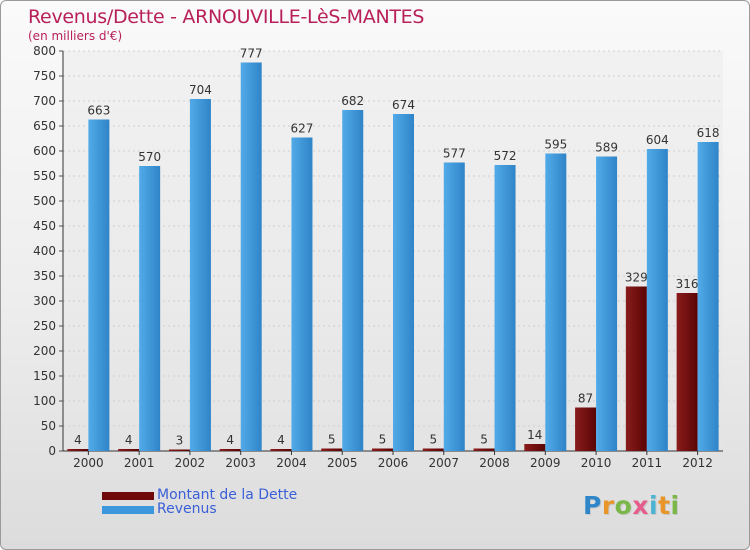 The image size is (750, 550). I want to click on x-tick-label: 2012, so click(697, 463).